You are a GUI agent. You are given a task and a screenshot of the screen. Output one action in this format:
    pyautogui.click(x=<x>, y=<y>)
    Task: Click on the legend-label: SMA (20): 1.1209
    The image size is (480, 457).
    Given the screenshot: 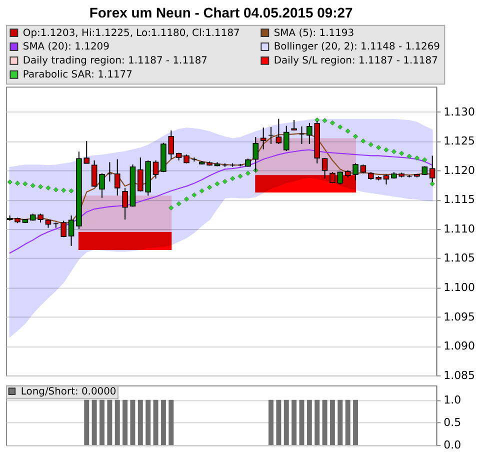 What is the action you would take?
    pyautogui.click(x=66, y=47)
    